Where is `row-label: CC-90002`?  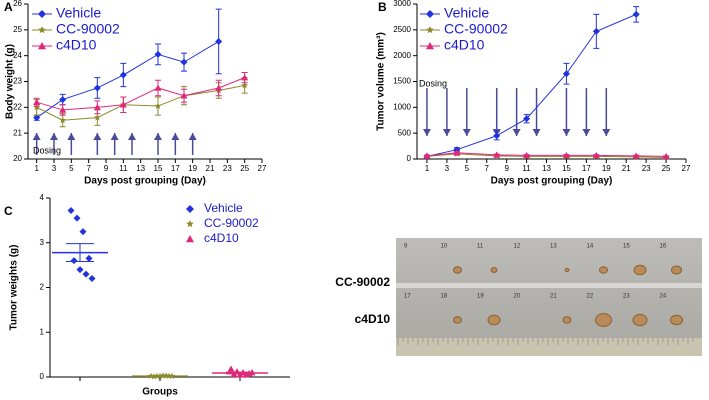
row-label: CC-90002 is located at coordinates (362, 282).